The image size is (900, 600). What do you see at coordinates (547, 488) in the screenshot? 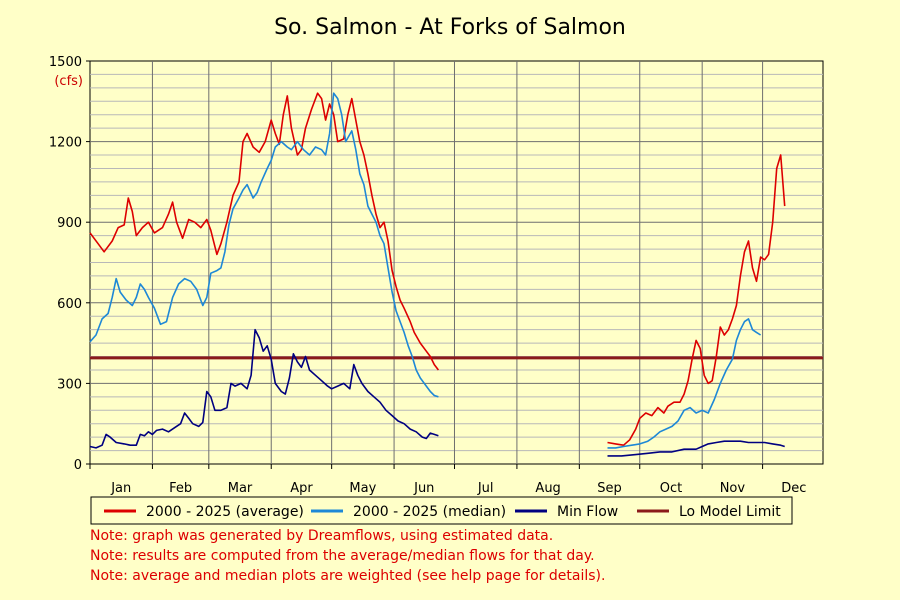
I see `x-tick-label: Aug` at bounding box center [547, 488].